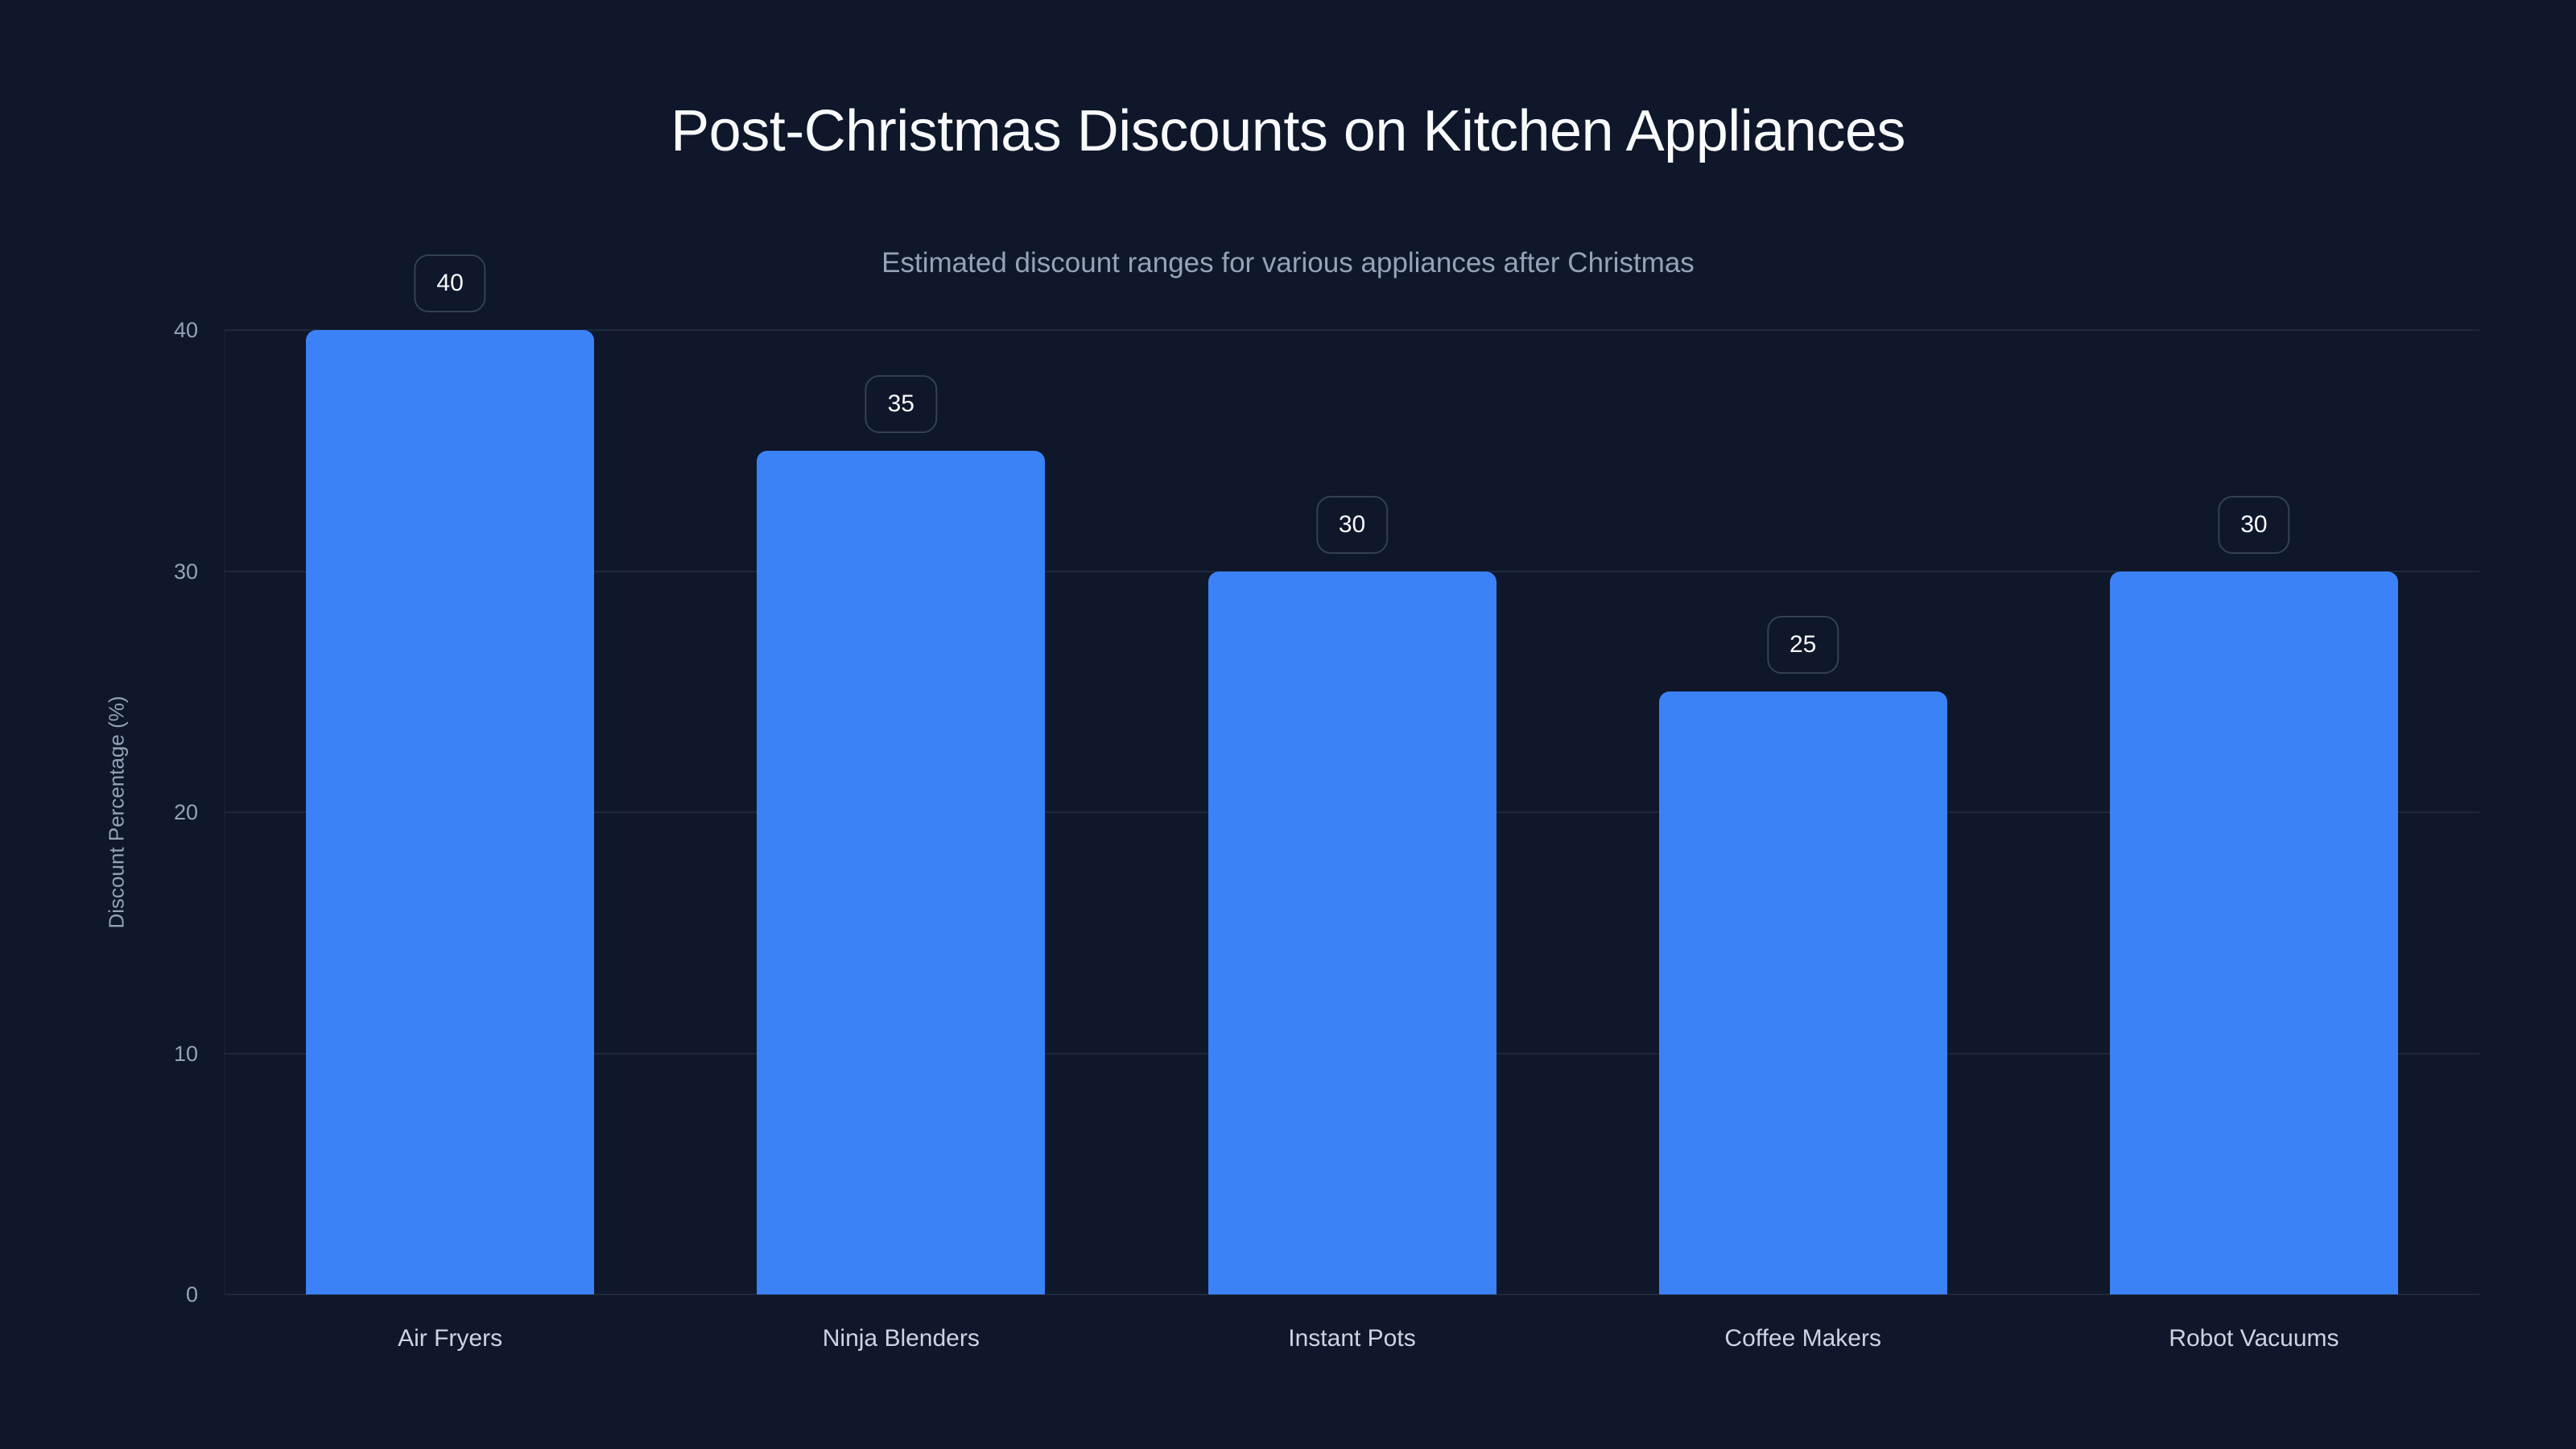  I want to click on bar-coffee-makers, so click(1802, 992).